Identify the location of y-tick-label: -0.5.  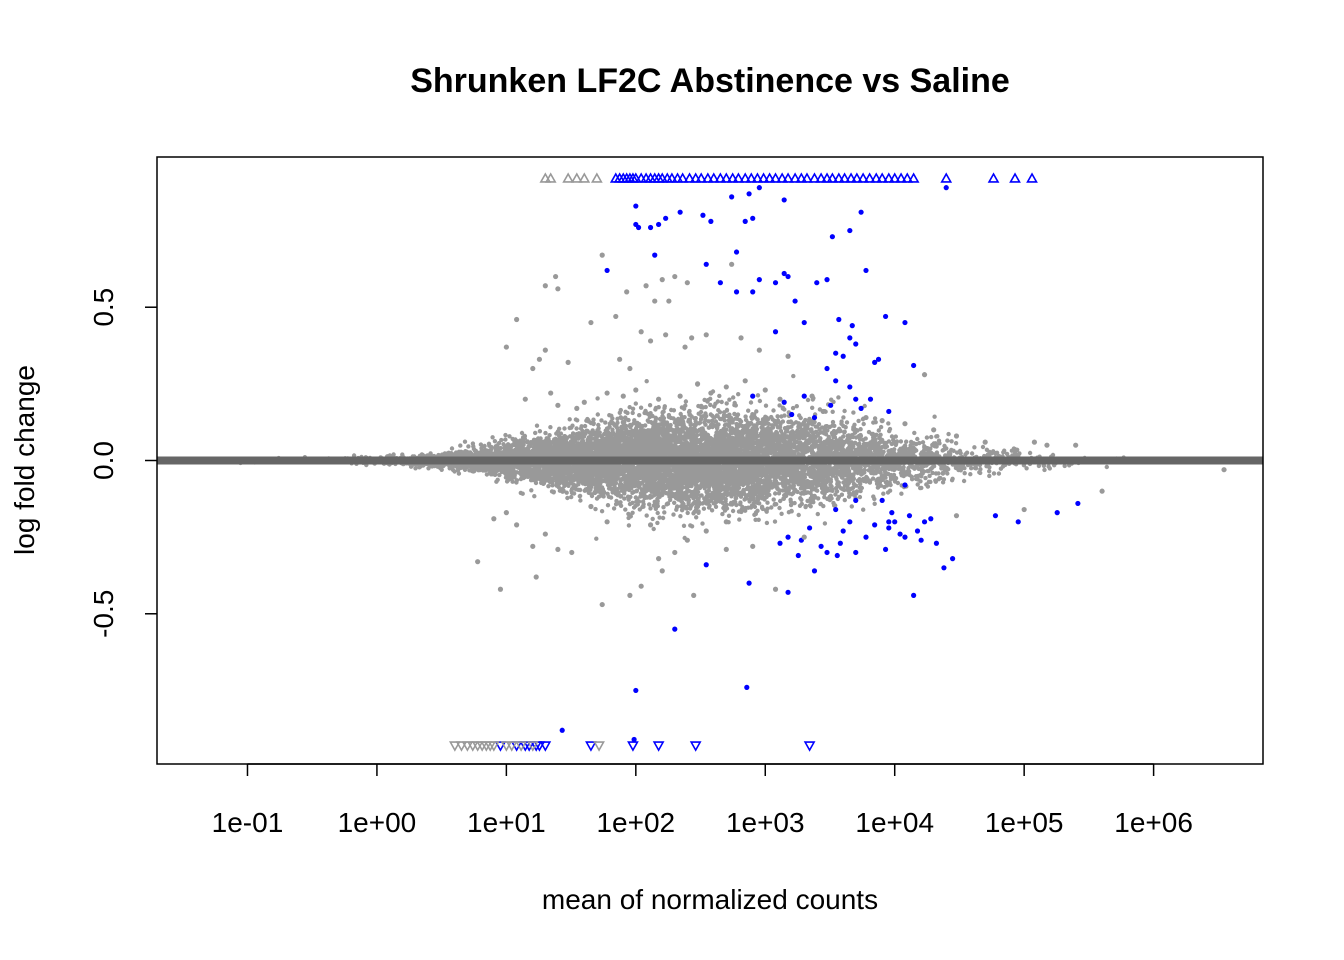
(103, 614).